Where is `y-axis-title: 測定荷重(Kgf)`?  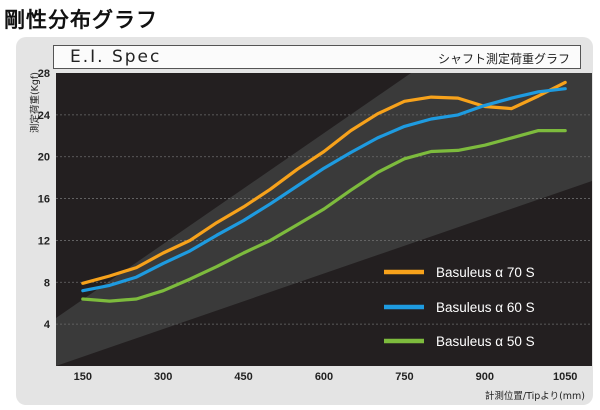 y-axis-title: 測定荷重(Kgf) is located at coordinates (35, 102).